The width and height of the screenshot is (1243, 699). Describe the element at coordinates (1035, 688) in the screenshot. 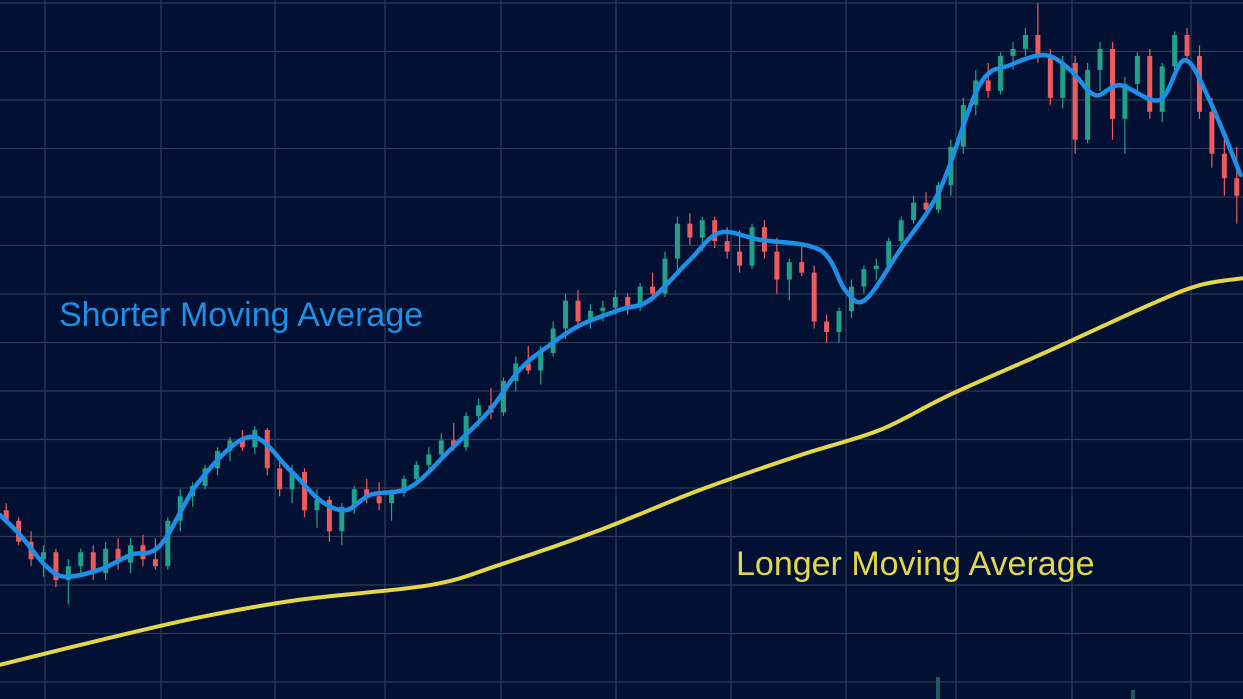

I see `volume-bars` at that location.